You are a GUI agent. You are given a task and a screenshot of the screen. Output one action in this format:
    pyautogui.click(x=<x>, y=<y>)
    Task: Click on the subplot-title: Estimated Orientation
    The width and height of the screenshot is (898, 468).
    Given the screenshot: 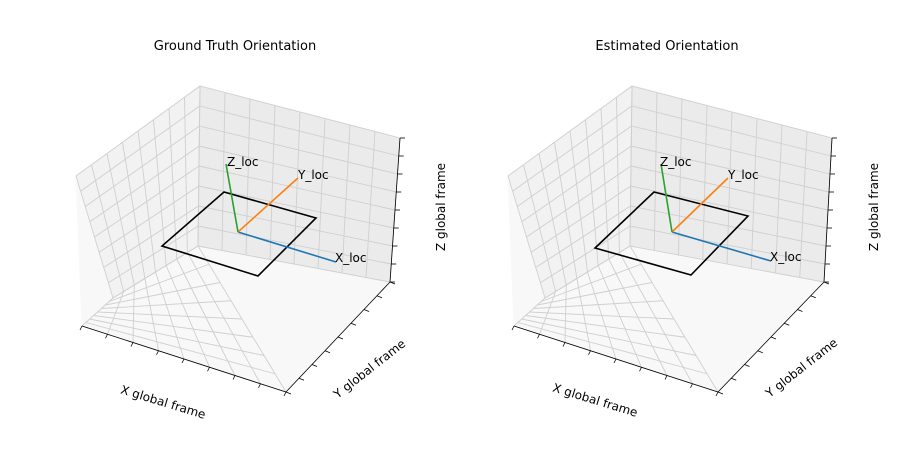 What is the action you would take?
    pyautogui.click(x=666, y=46)
    